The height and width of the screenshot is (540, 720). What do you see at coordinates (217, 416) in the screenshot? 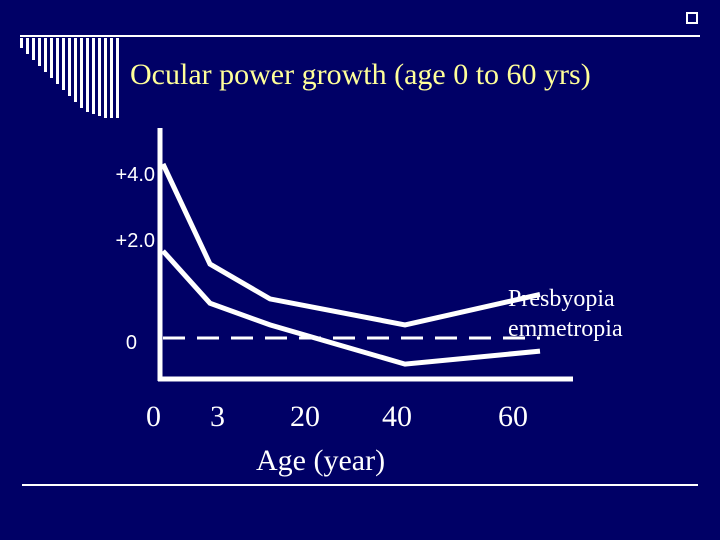
I see `x-tick-label: 3` at bounding box center [217, 416].